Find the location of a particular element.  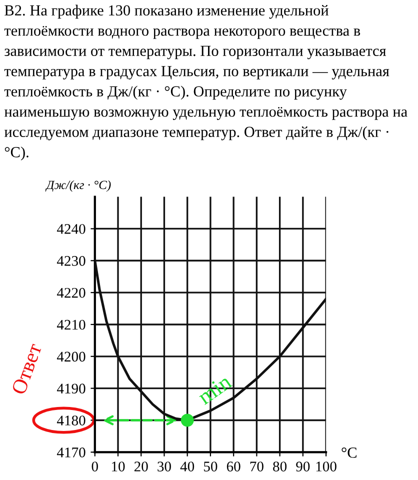

annotation: min is located at coordinates (214, 389).